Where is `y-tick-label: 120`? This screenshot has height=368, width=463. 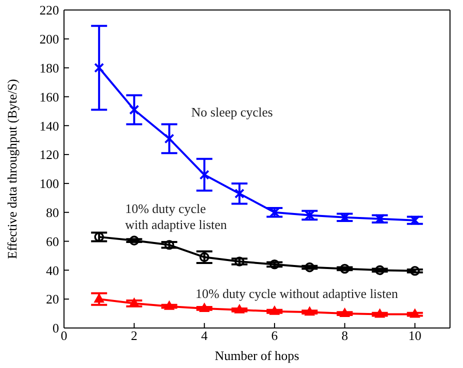 y-tick-label: 120 is located at coordinates (49, 154).